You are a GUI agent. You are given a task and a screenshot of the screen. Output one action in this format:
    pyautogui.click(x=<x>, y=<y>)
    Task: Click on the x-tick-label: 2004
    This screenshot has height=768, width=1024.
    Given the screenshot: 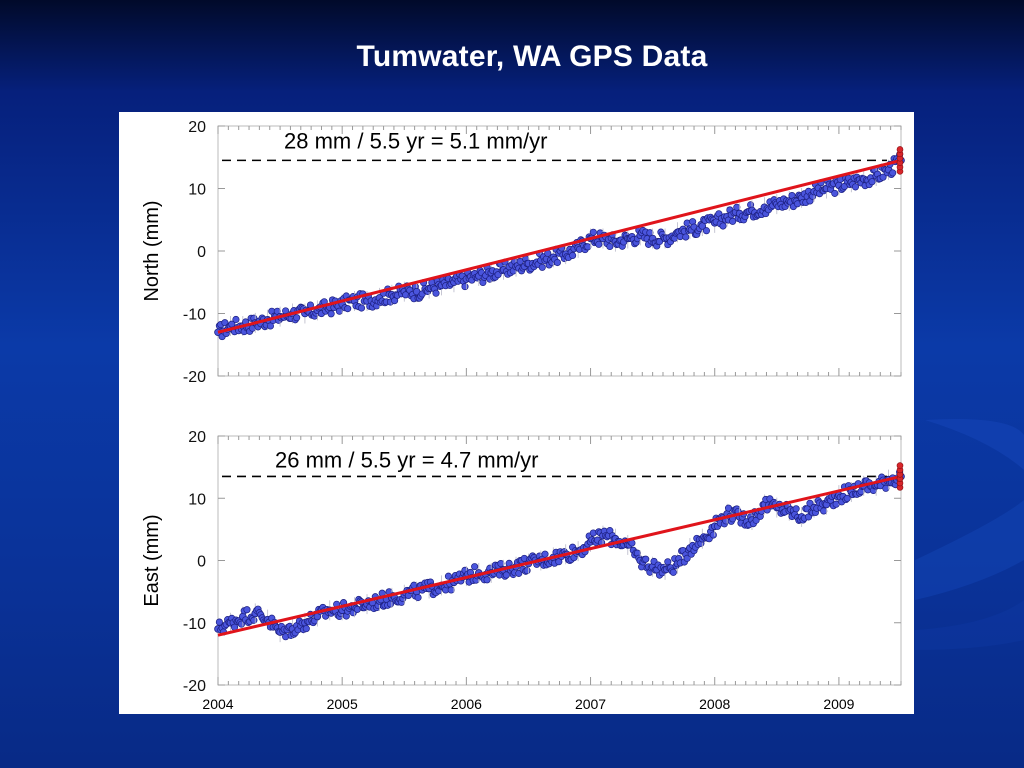 What is the action you would take?
    pyautogui.click(x=217, y=704)
    